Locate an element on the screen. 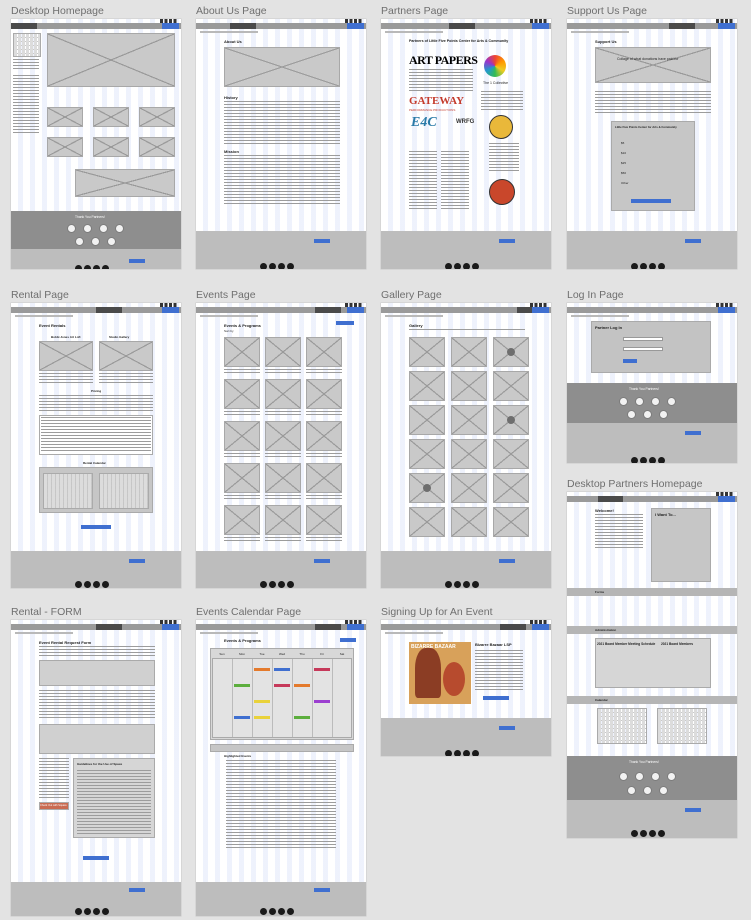  gallery-heading: Gallery is located at coordinates (416, 325).